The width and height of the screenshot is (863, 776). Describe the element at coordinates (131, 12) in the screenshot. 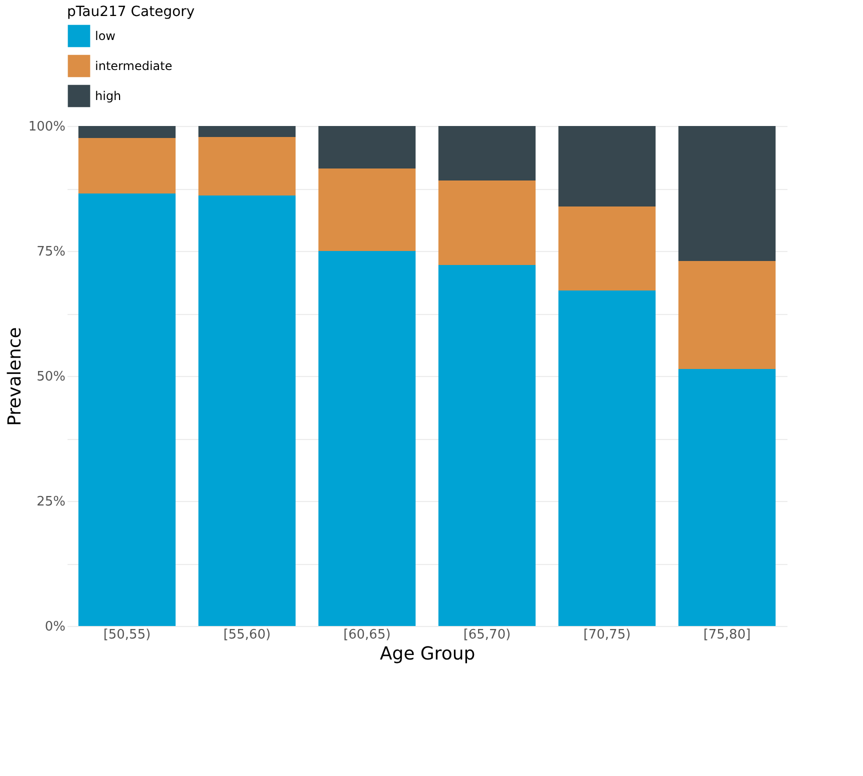

I see `legend-title: pTau217 Category` at that location.